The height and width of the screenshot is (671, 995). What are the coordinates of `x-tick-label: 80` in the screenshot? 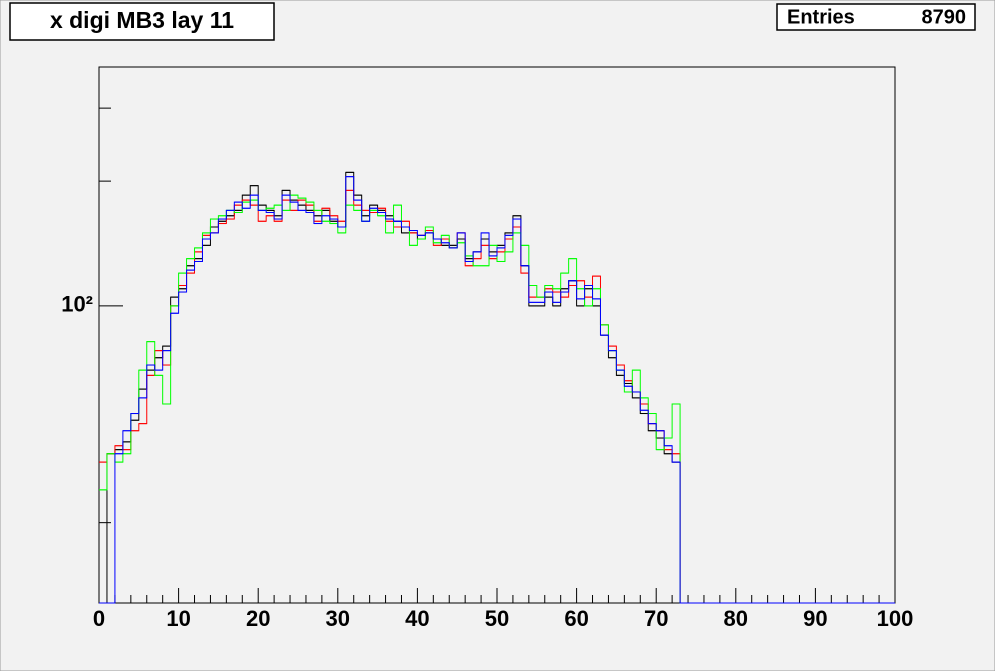 It's located at (736, 618).